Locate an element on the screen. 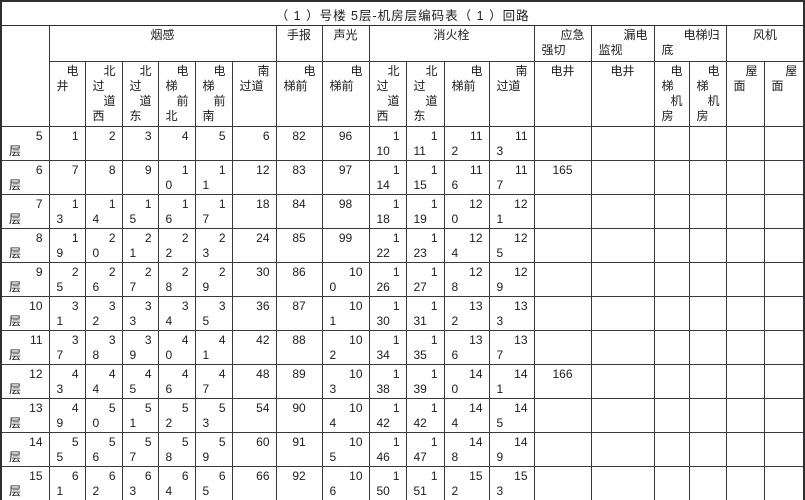  table-row: 11 层 3 7 3 8 3 9 4 0 4 1 42 88 10 2 1 34 1 35 13 6 13 7 is located at coordinates (402, 347).